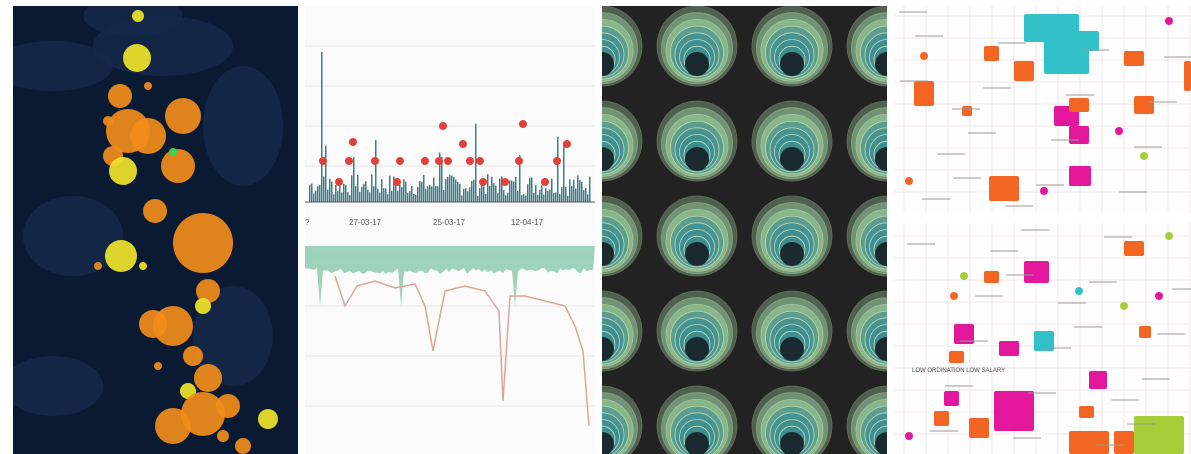 This screenshot has height=454, width=1191. I want to click on x-tick-label: 12-04-17, so click(527, 222).